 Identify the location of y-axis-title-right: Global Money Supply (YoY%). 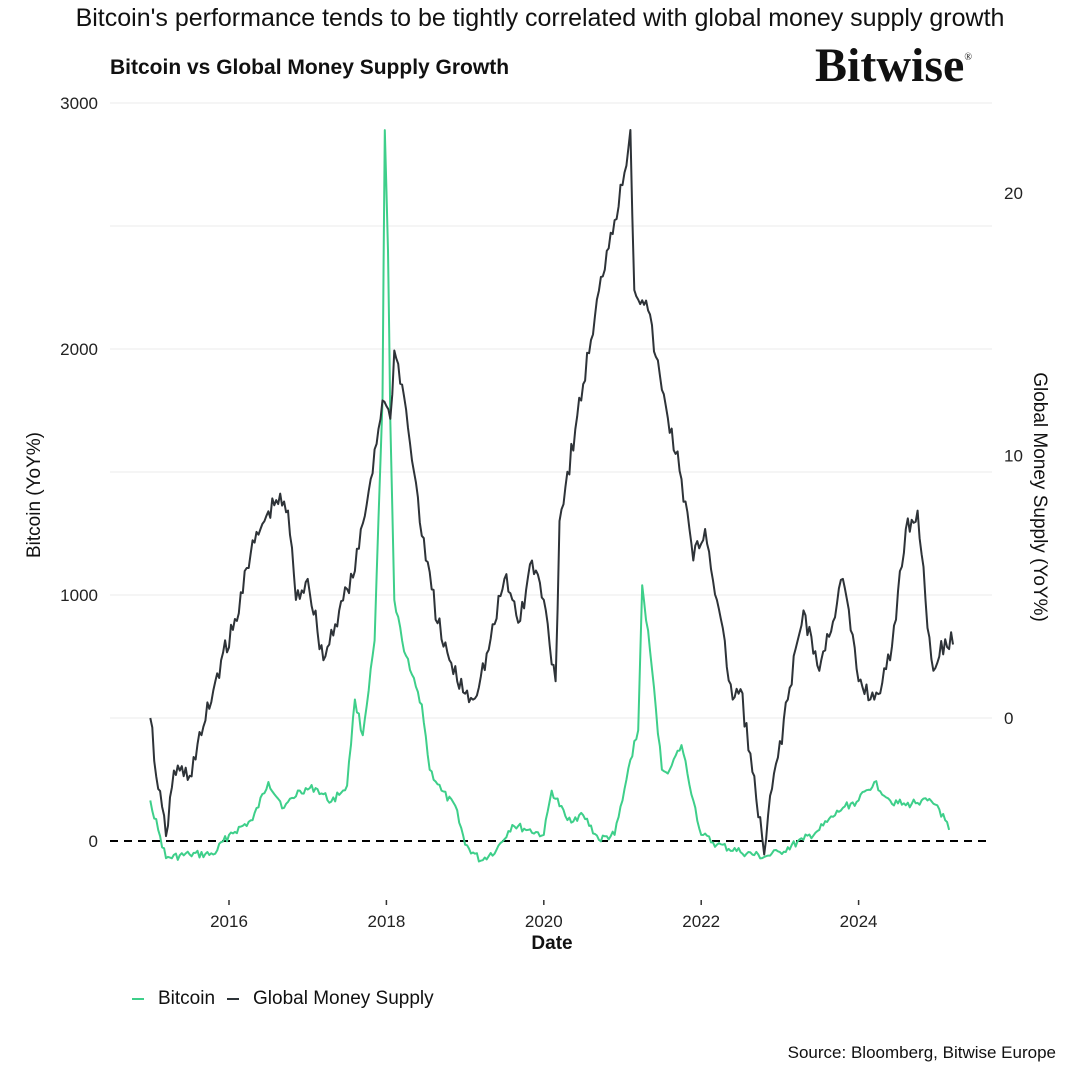
(1039, 497).